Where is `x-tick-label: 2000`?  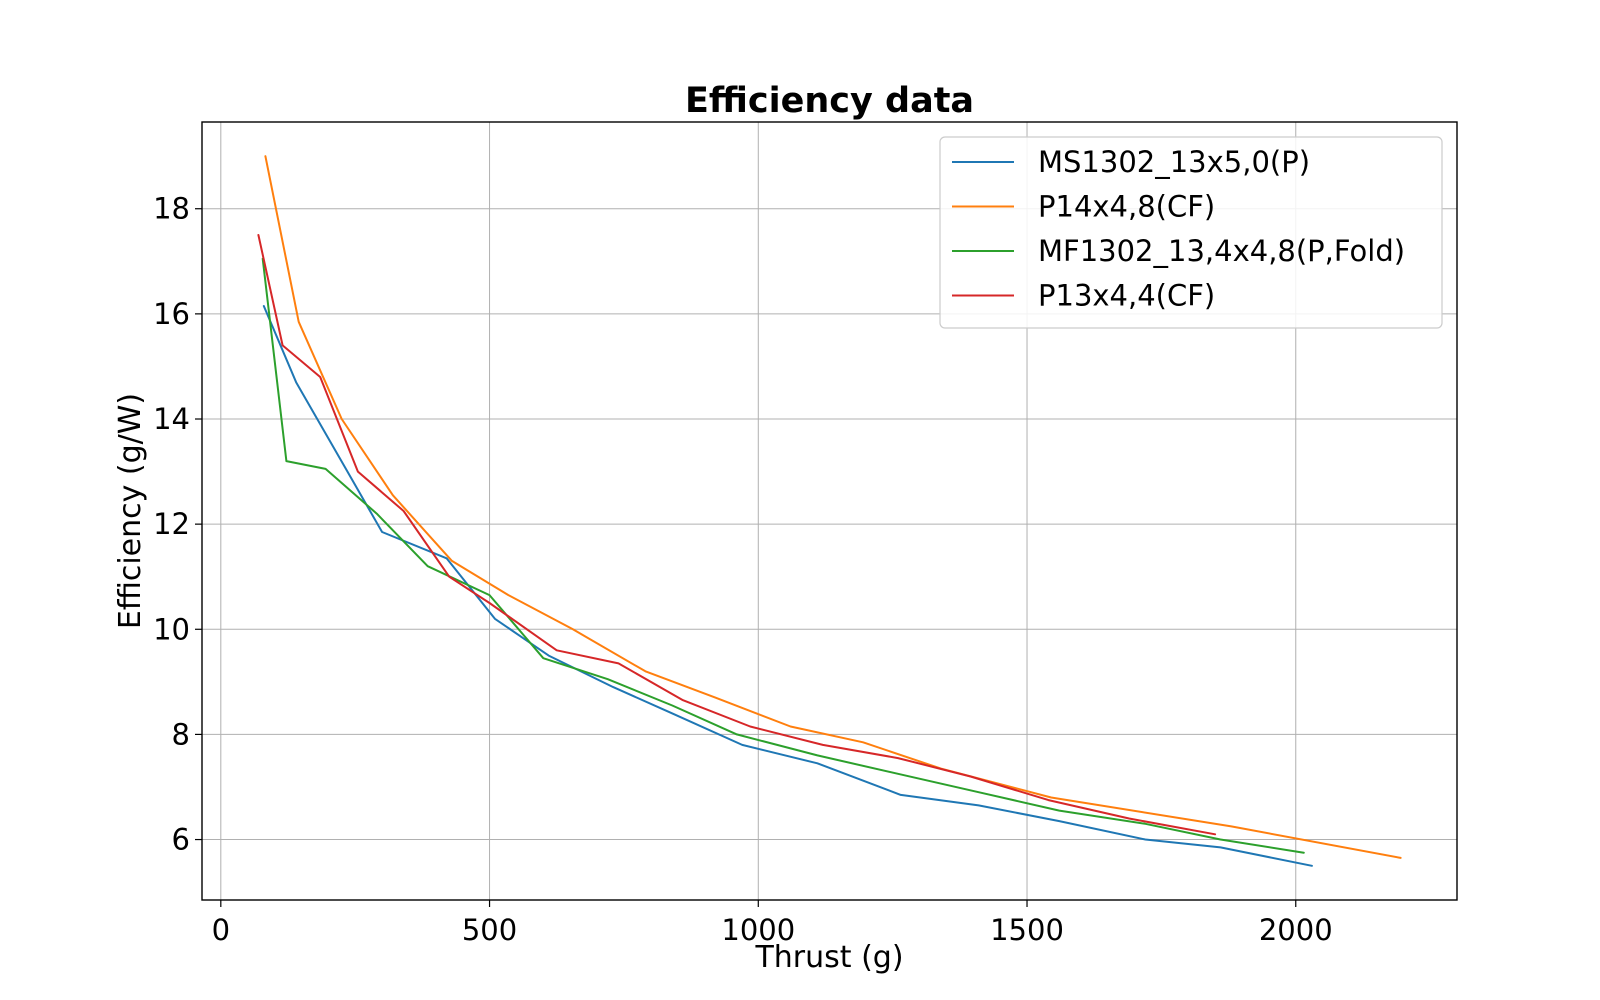
x-tick-label: 2000 is located at coordinates (1296, 930).